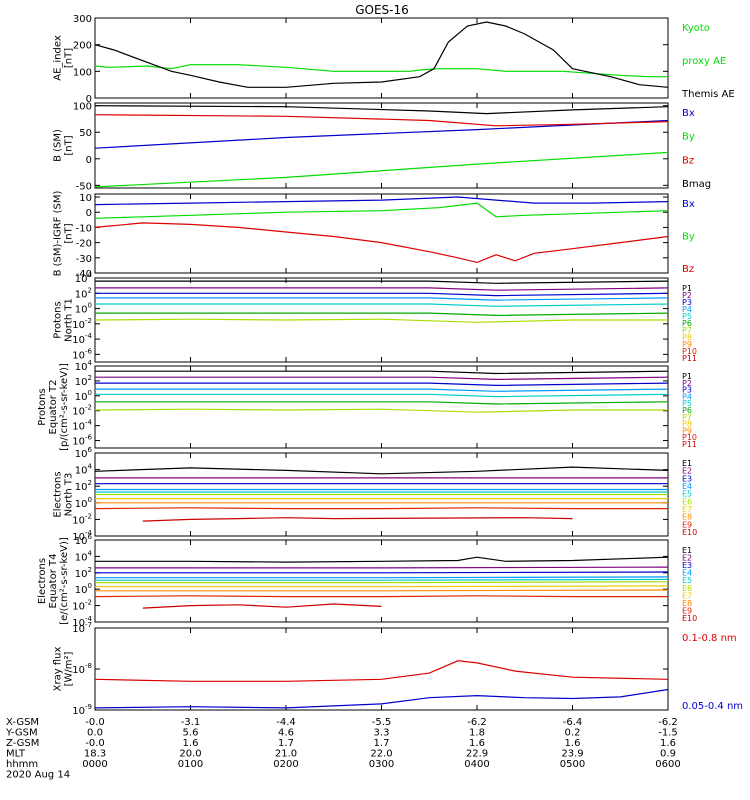  I want to click on x-table-cell: 3.3, so click(382, 733).